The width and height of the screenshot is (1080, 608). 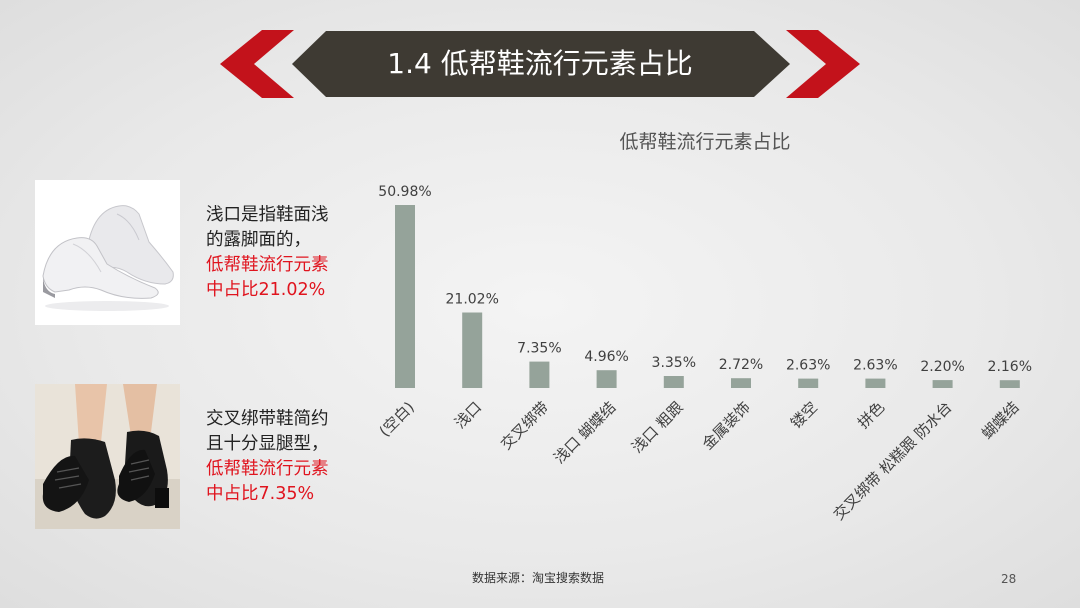 What do you see at coordinates (726, 425) in the screenshot?
I see `category-label: 金属装饰` at bounding box center [726, 425].